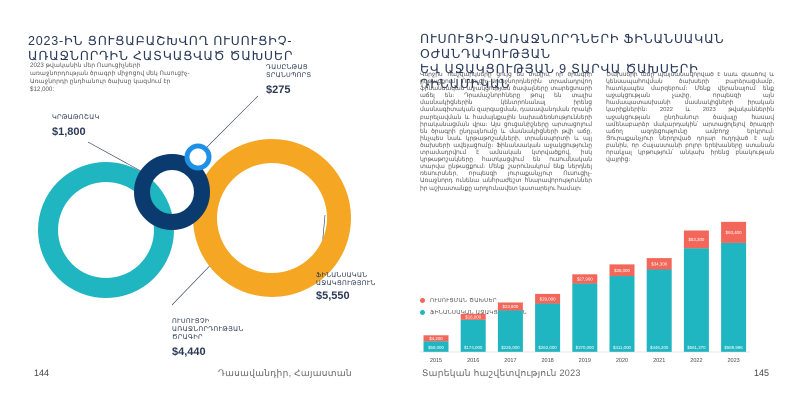 This screenshot has width=800, height=400. What do you see at coordinates (333, 296) in the screenshot?
I see `value-financial: $5,550` at bounding box center [333, 296].